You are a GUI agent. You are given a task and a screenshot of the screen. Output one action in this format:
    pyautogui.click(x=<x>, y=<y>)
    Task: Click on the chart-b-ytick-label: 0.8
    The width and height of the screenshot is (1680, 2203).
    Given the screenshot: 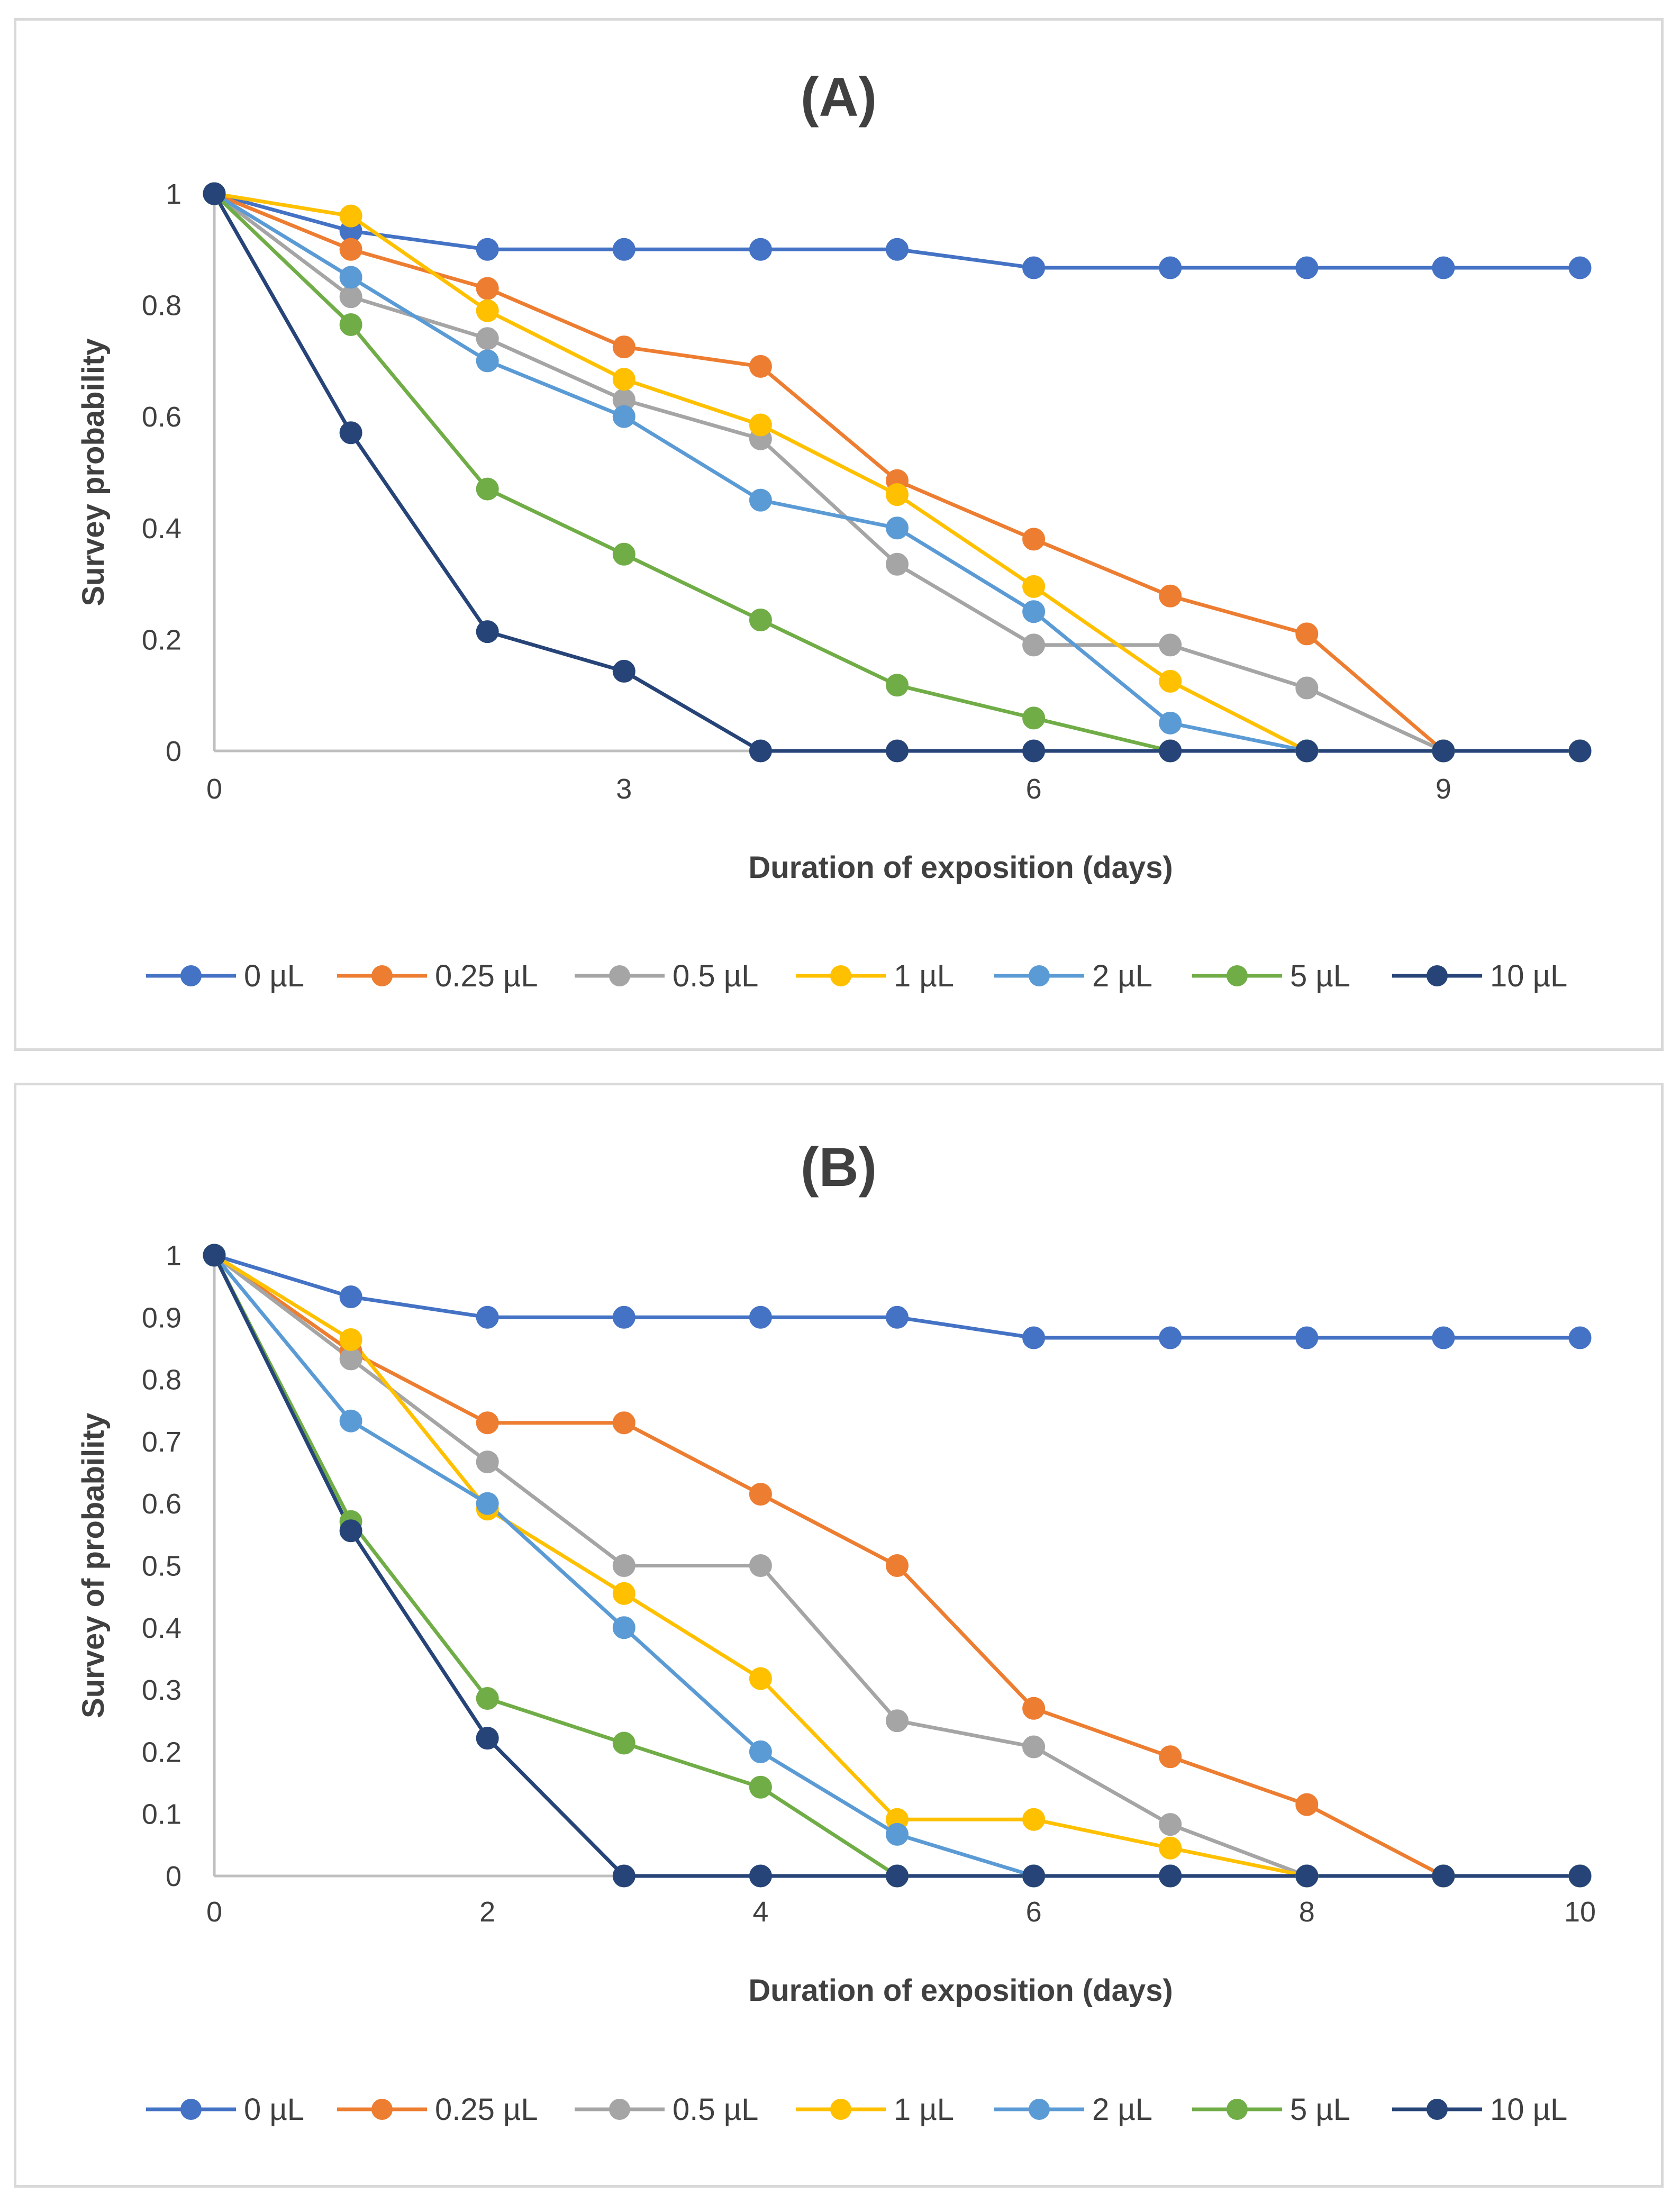 What is the action you would take?
    pyautogui.click(x=161, y=1380)
    